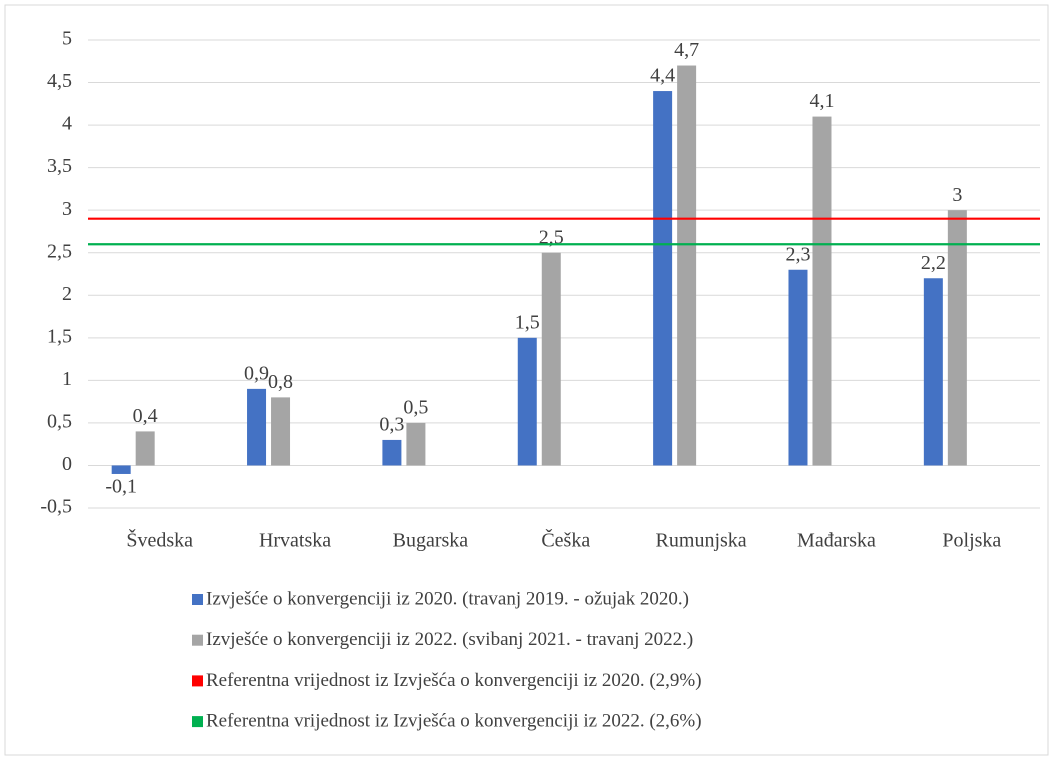 The width and height of the screenshot is (1054, 760). I want to click on data-label: 0,9, so click(256, 373).